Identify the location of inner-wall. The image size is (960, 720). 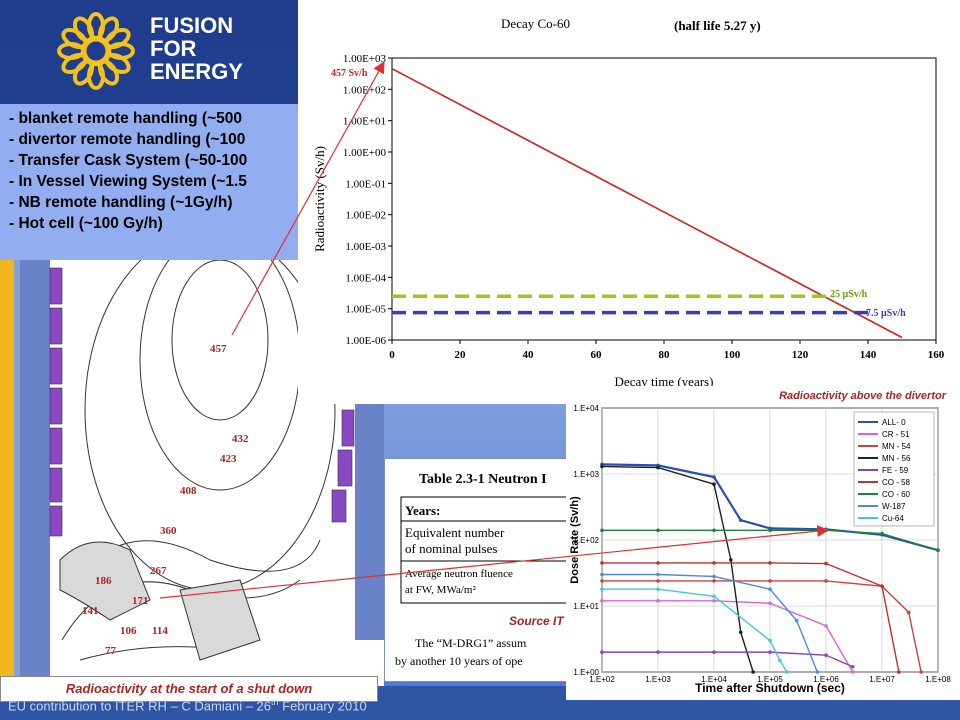
(17, 473).